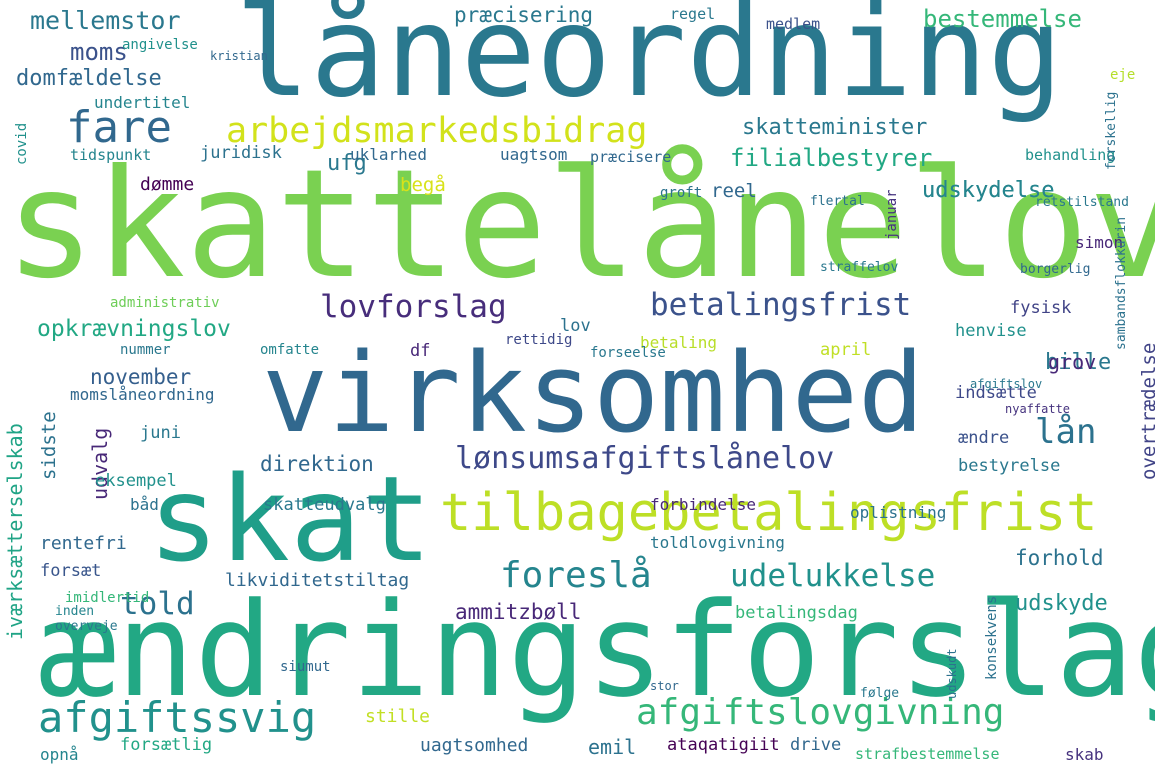 Image resolution: width=1155 pixels, height=770 pixels. What do you see at coordinates (679, 342) in the screenshot?
I see `cloud-word: betaling` at bounding box center [679, 342].